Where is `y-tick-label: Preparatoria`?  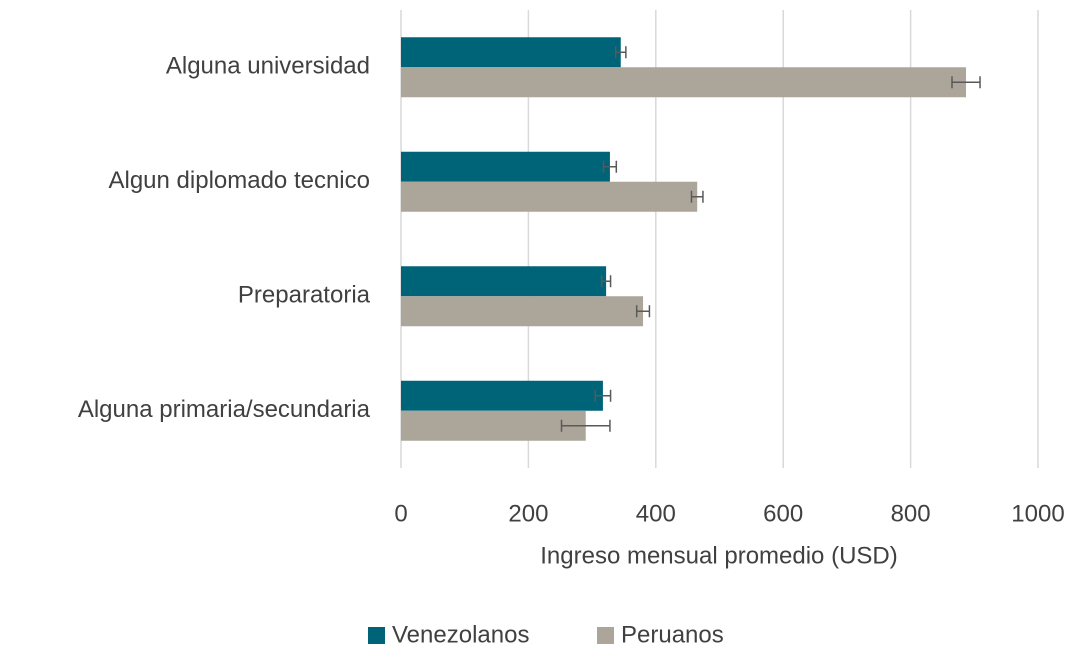 y-tick-label: Preparatoria is located at coordinates (304, 295).